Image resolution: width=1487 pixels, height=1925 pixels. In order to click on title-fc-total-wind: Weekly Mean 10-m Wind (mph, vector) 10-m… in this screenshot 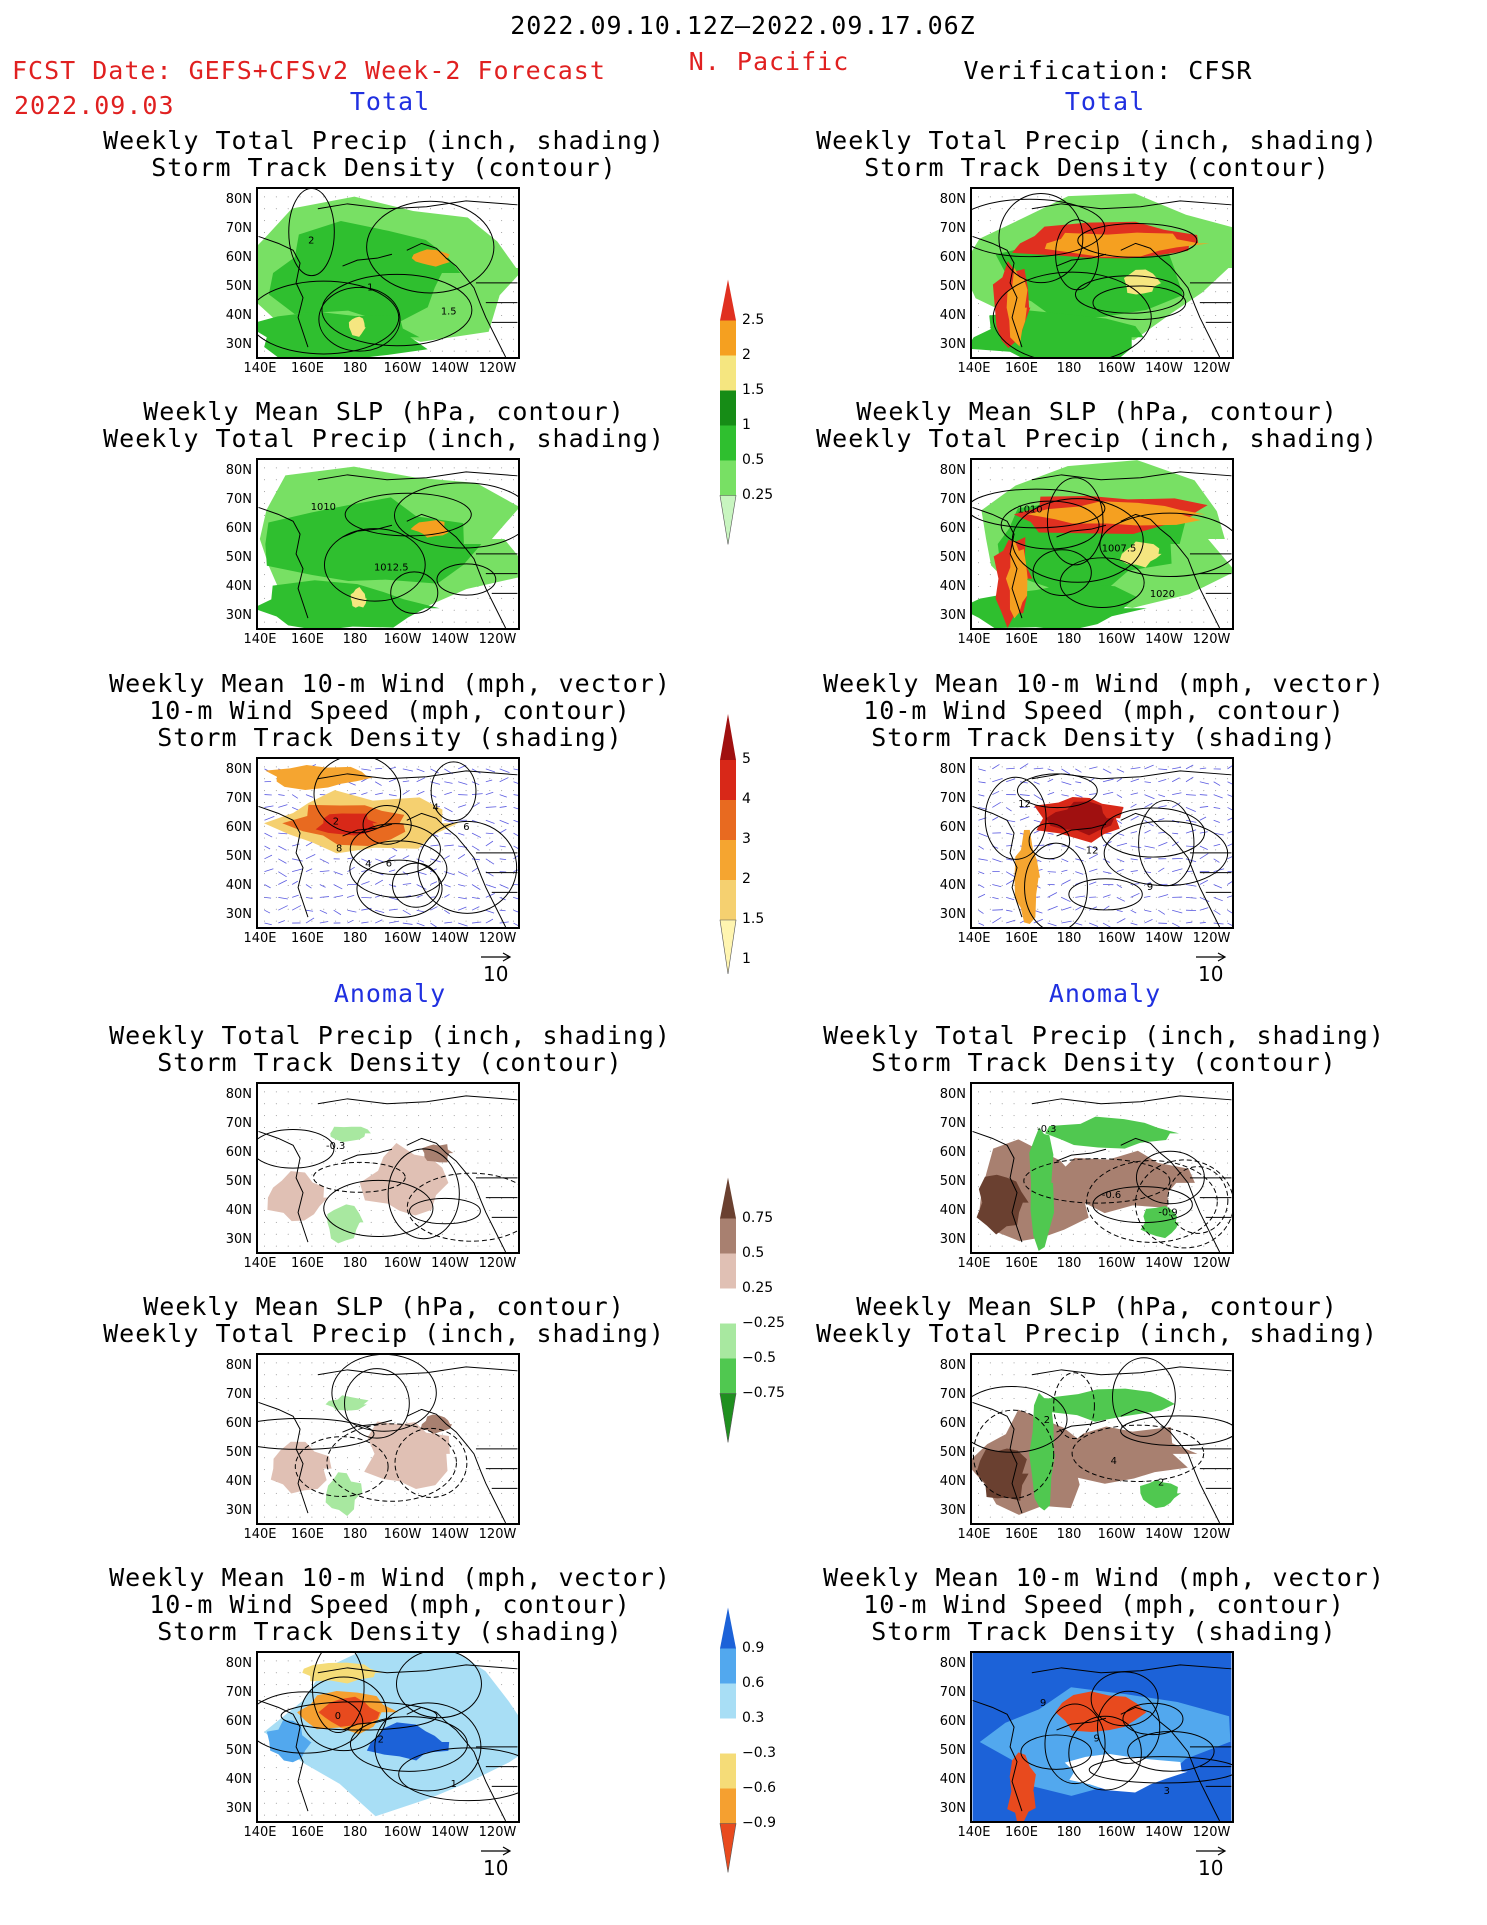, I will do `click(390, 710)`.